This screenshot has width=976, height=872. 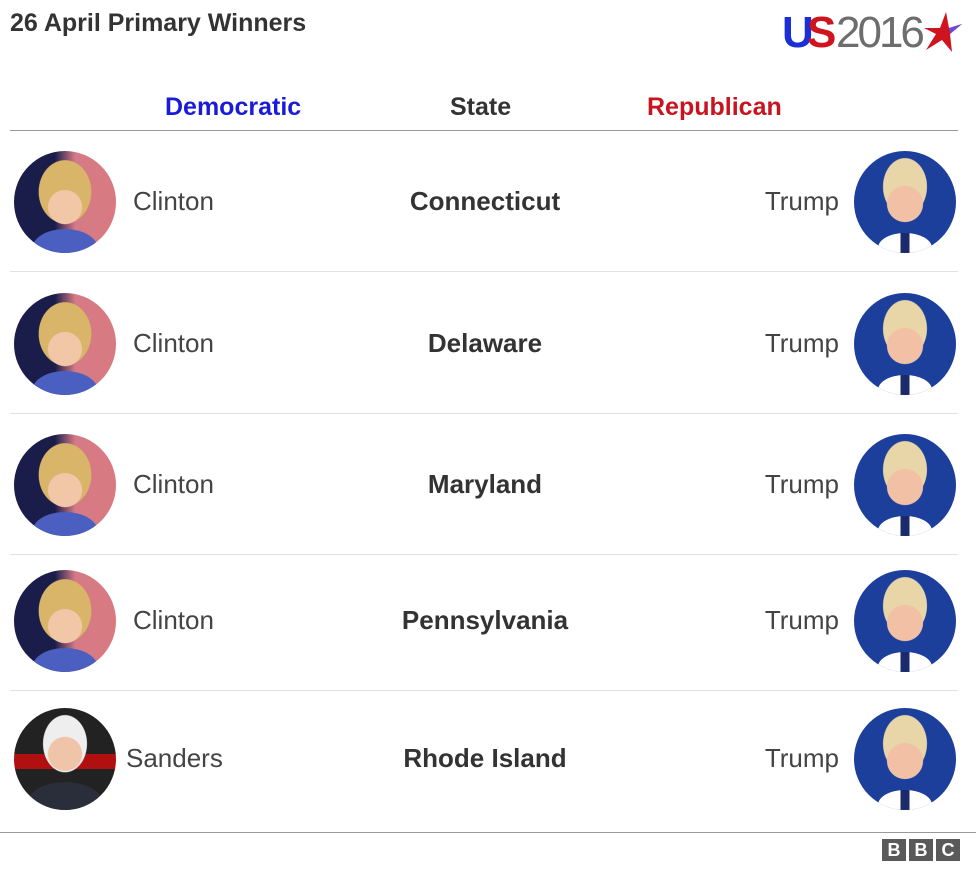 I want to click on header-republican: Republican, so click(x=714, y=107).